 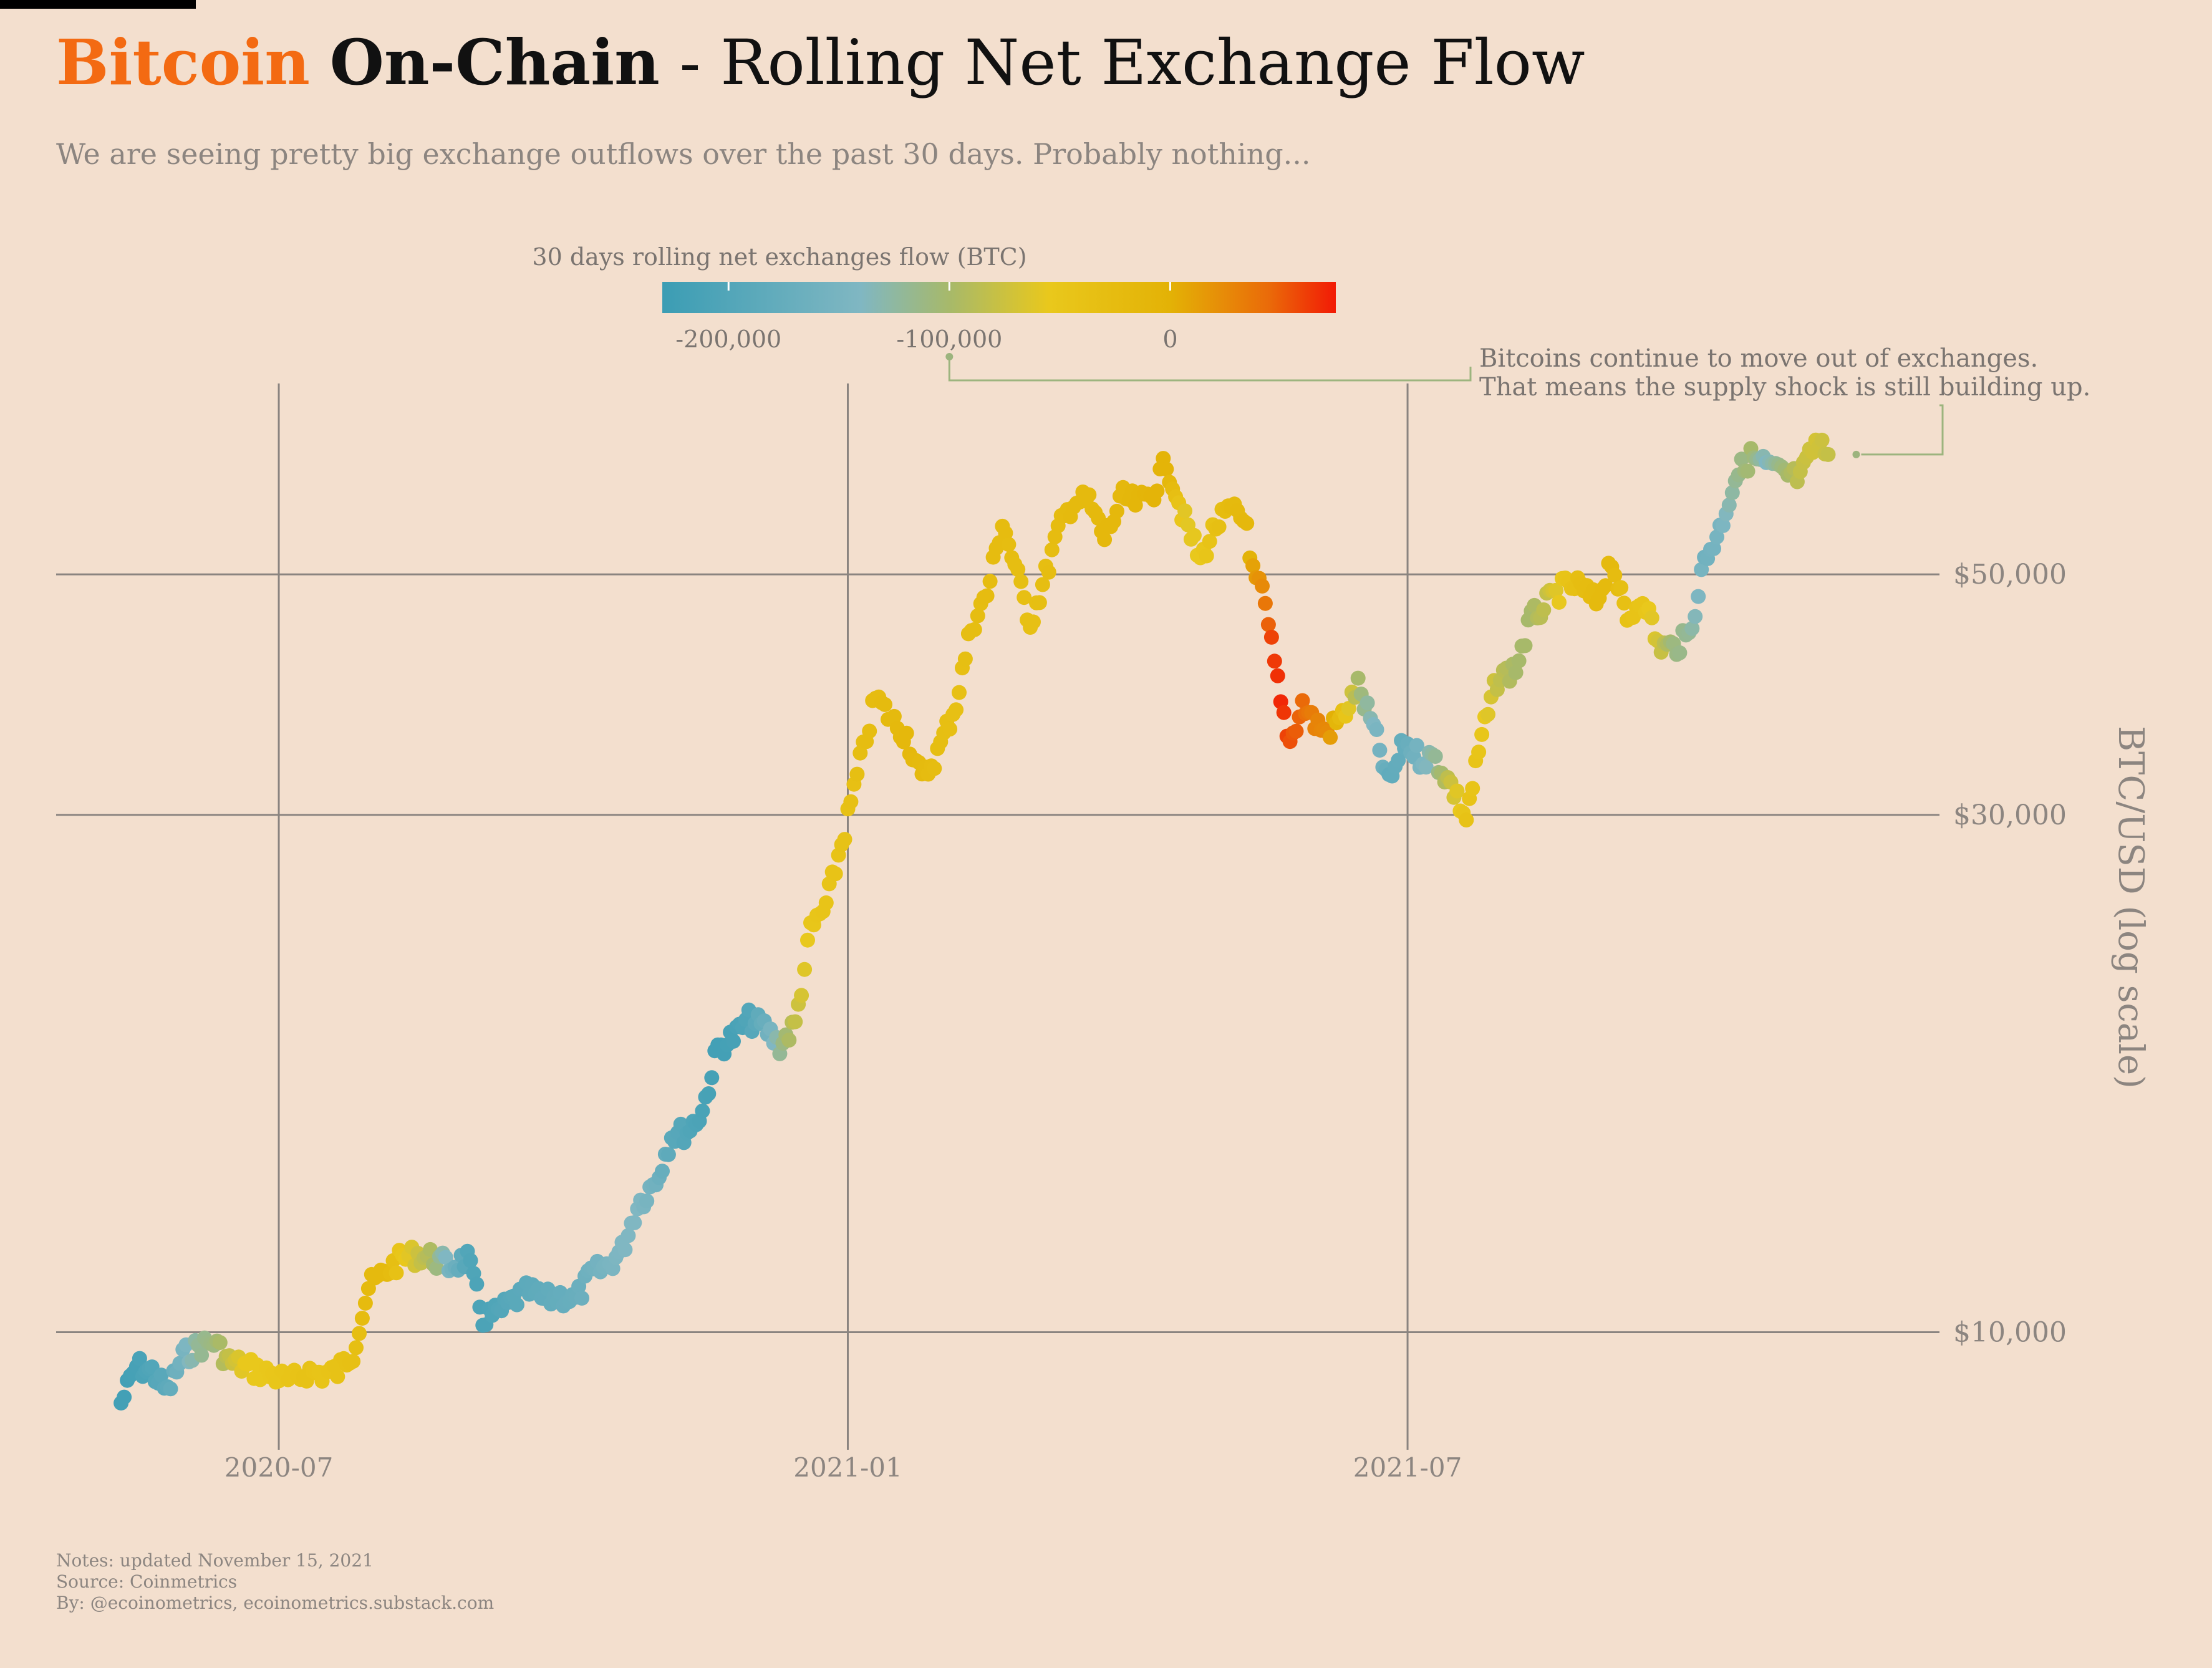 I want to click on annotation-target-leader, so click(x=1902, y=430).